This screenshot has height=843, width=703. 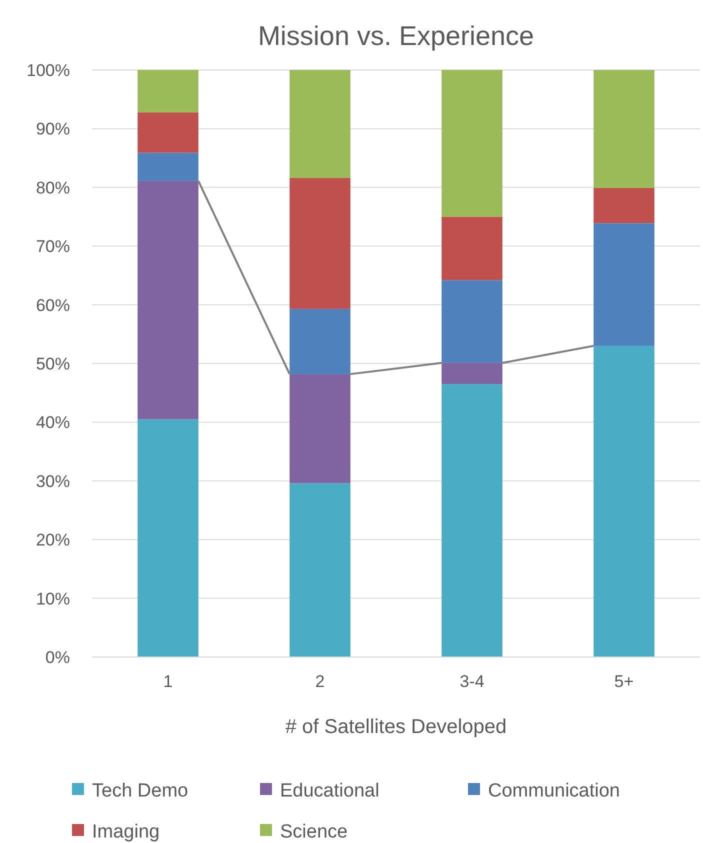 What do you see at coordinates (53, 246) in the screenshot?
I see `y-tick-label: 70%` at bounding box center [53, 246].